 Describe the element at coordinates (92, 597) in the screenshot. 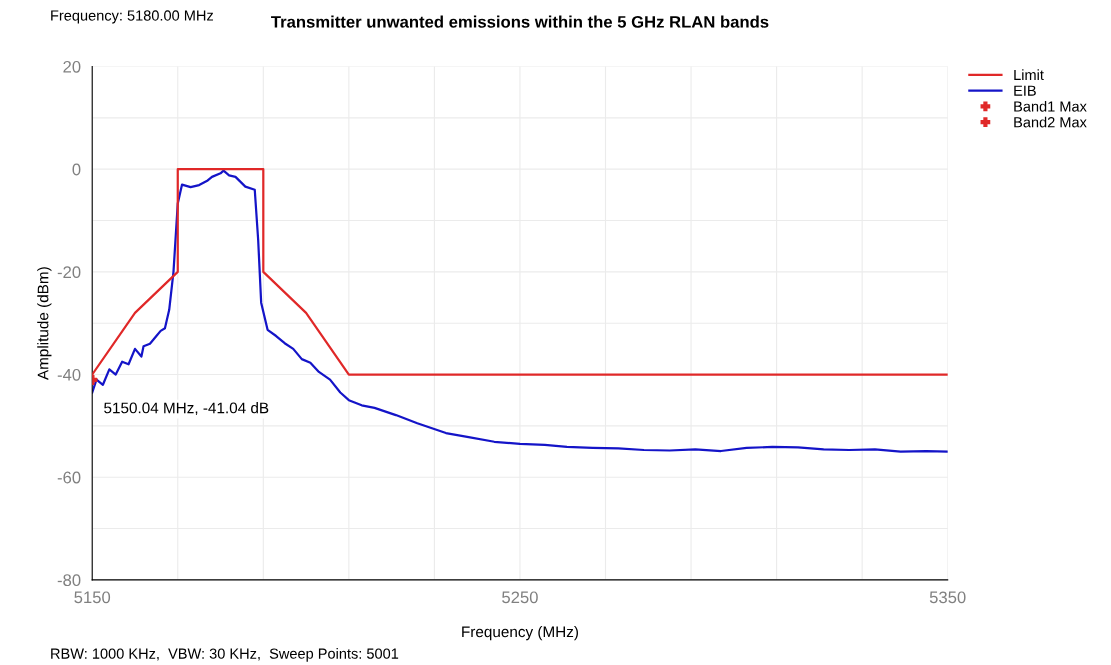

I see `x-tick-label: 5150` at that location.